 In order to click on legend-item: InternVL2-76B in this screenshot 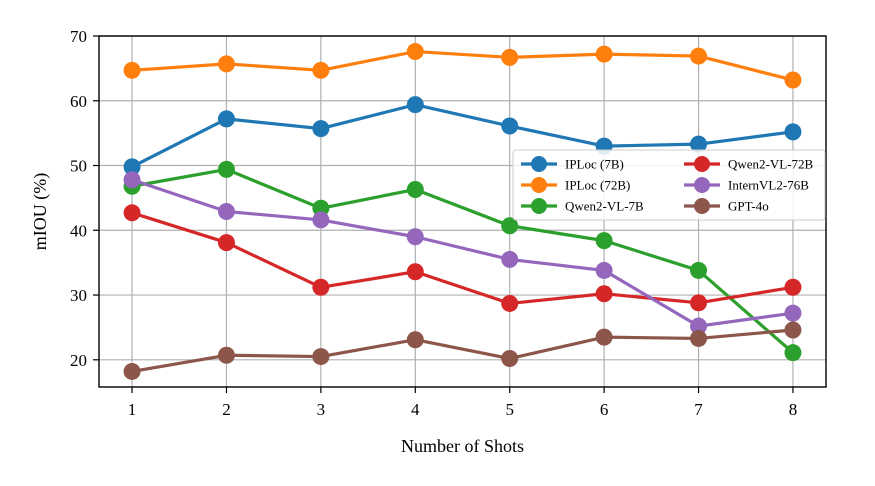, I will do `click(746, 185)`.